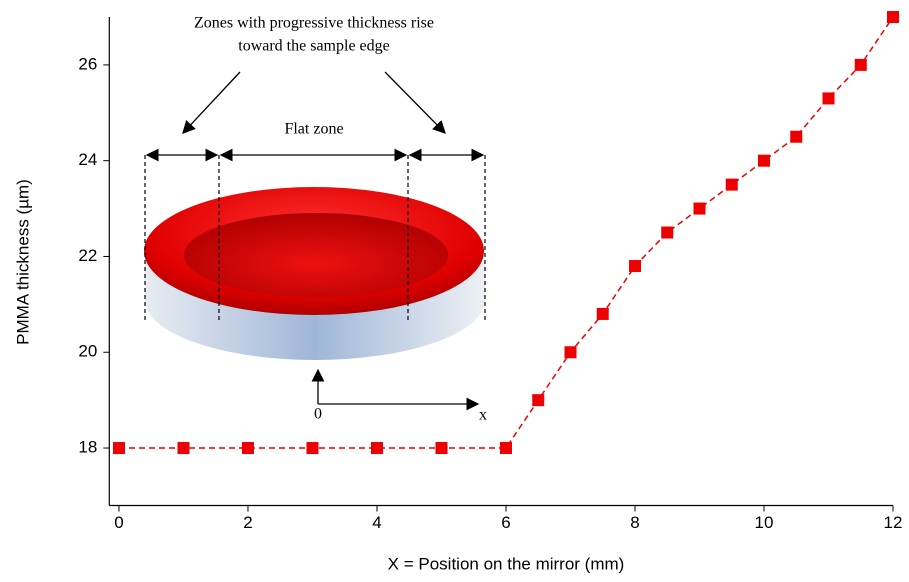 The height and width of the screenshot is (582, 909). I want to click on x-tick-label: 4, so click(376, 522).